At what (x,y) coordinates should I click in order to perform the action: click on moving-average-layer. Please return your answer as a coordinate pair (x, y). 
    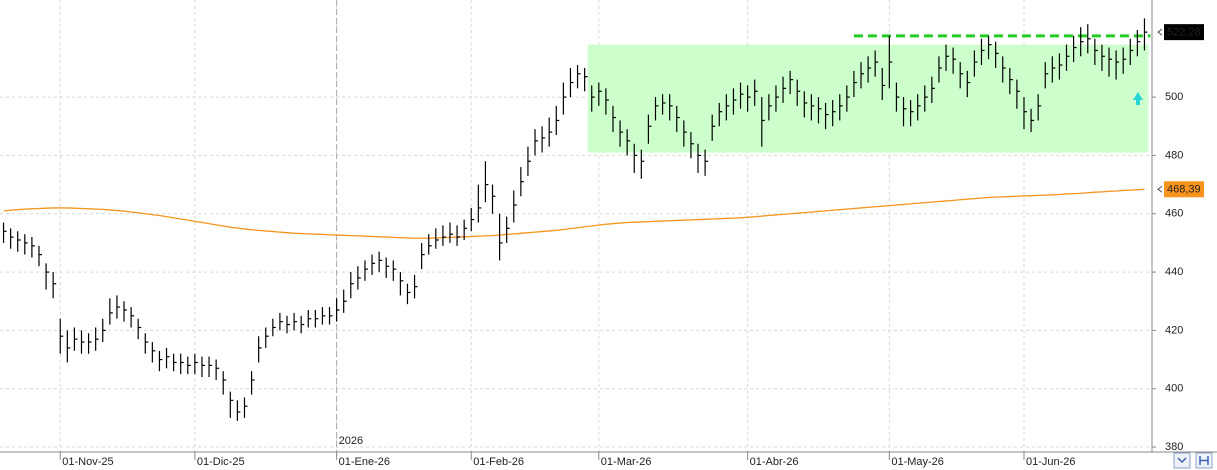
    Looking at the image, I should click on (574, 213).